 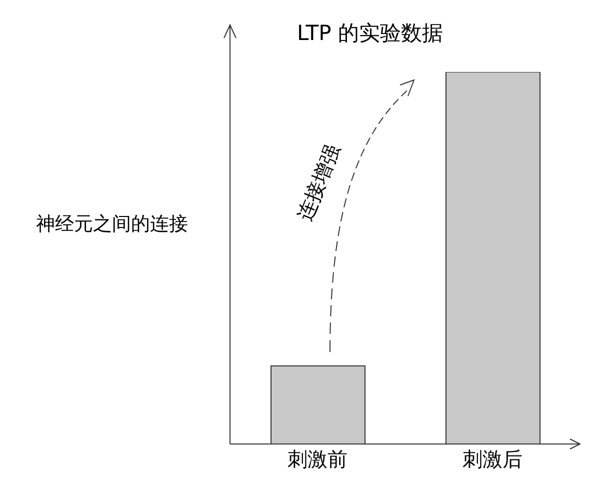 I want to click on annotation: 连接增强, so click(x=318, y=182).